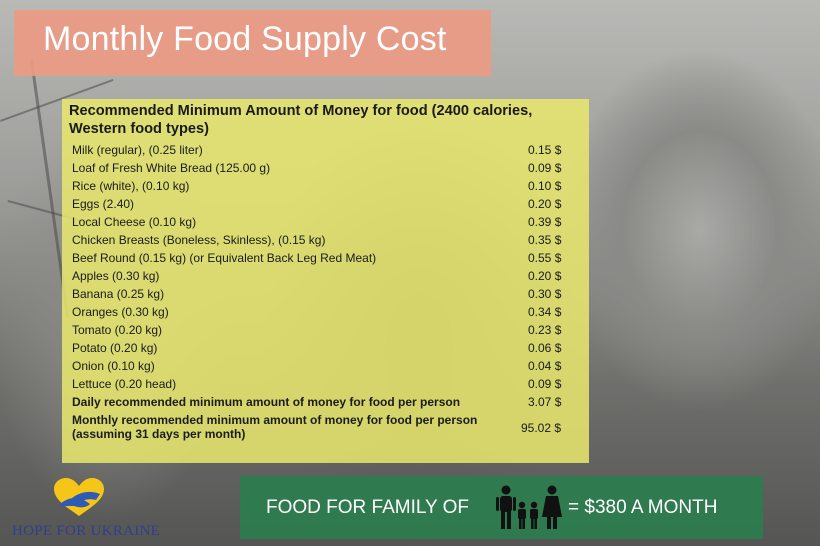 This screenshot has width=820, height=546. What do you see at coordinates (245, 39) in the screenshot?
I see `page-title: Monthly Food Supply Cost` at bounding box center [245, 39].